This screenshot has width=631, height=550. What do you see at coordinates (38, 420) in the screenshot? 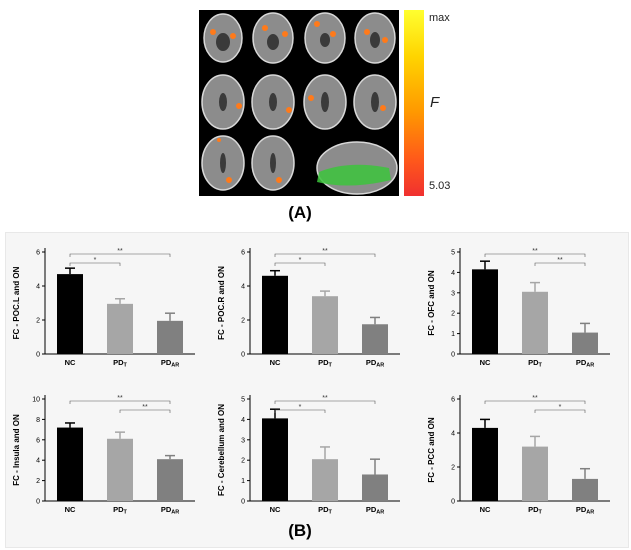
I see `y-tick-label: 8` at bounding box center [38, 420].